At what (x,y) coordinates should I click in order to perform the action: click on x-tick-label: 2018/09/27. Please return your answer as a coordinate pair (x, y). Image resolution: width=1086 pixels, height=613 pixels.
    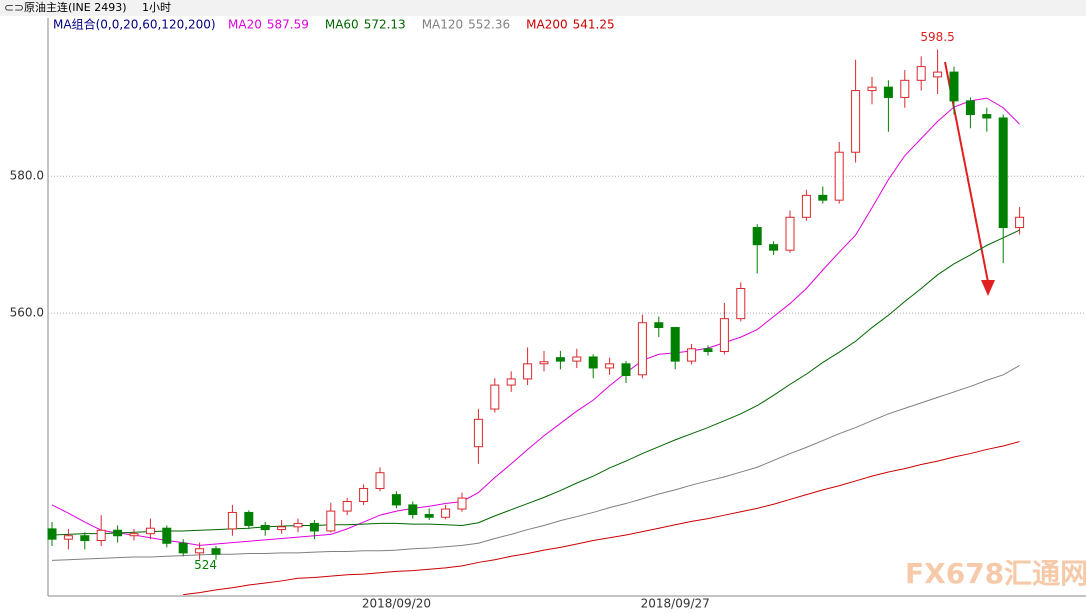
    Looking at the image, I should click on (675, 603).